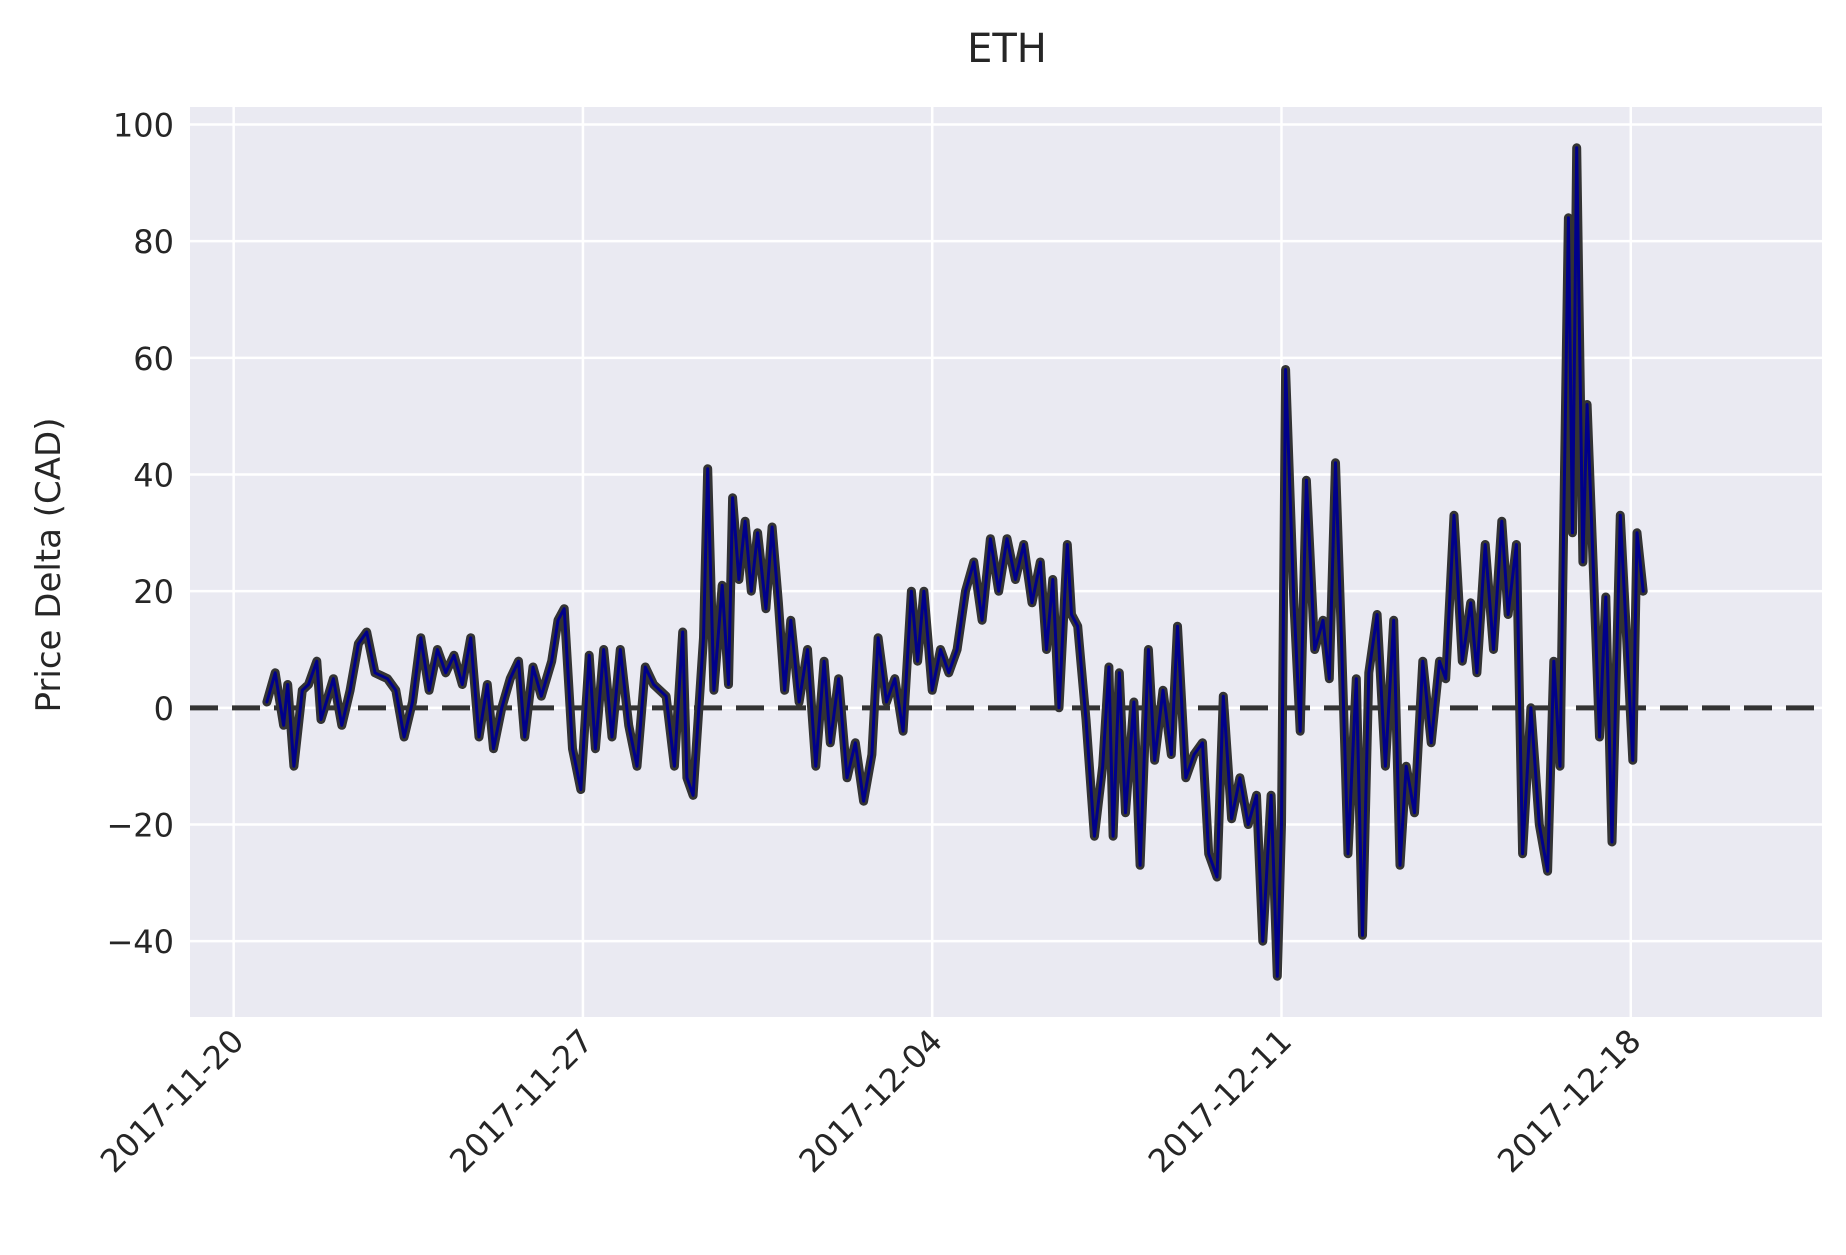  What do you see at coordinates (1569, 1101) in the screenshot?
I see `x-tick-label: 2017-12-18` at bounding box center [1569, 1101].